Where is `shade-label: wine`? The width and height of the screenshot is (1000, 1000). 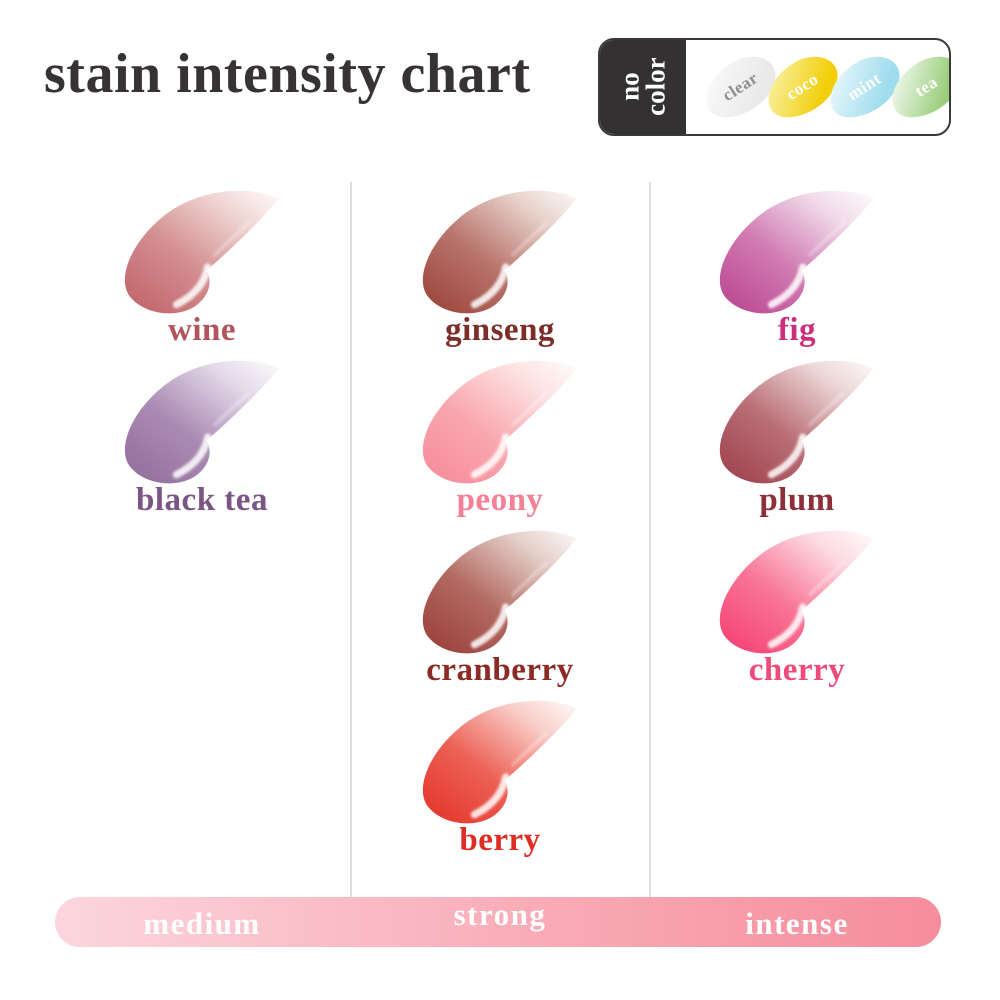
shade-label: wine is located at coordinates (202, 330).